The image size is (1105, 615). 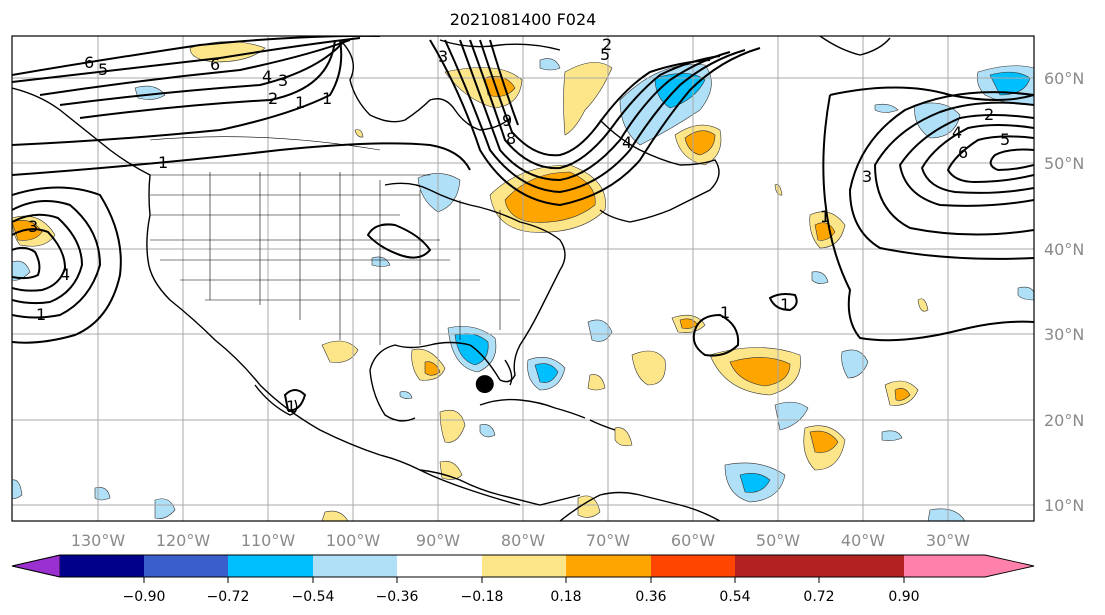 I want to click on lon-label: 70°W, so click(x=608, y=540).